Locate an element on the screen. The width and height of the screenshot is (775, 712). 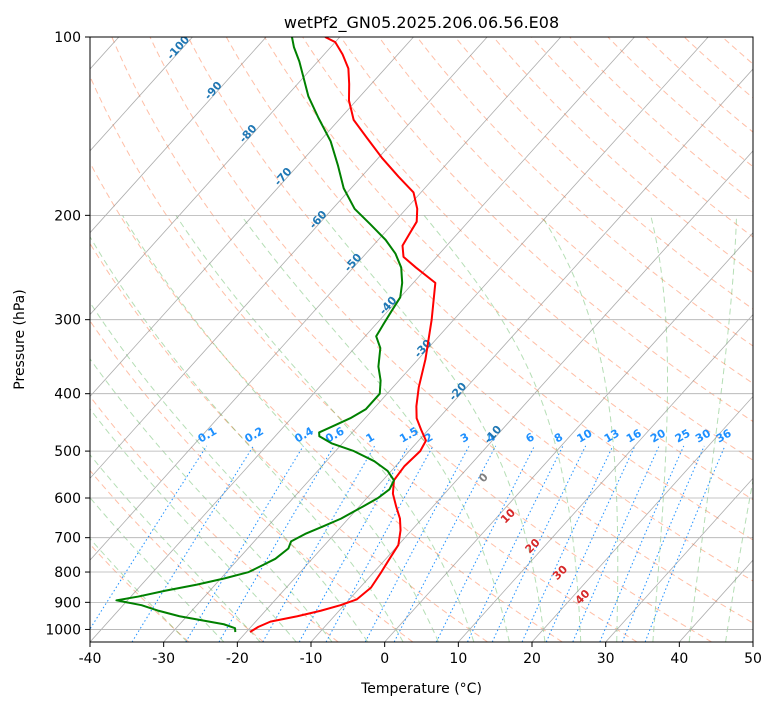
x-tick-label: 40 is located at coordinates (679, 659).